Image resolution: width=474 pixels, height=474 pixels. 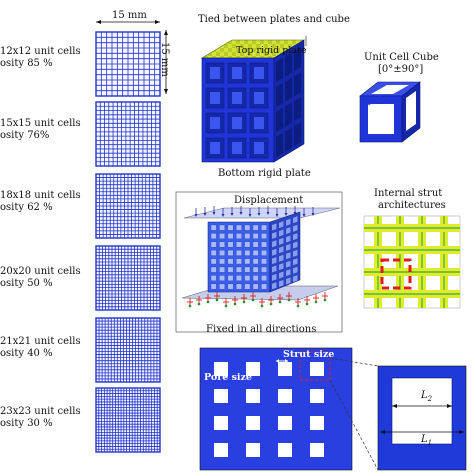 What do you see at coordinates (396, 274) in the screenshot?
I see `unit-cell-highlight` at bounding box center [396, 274].